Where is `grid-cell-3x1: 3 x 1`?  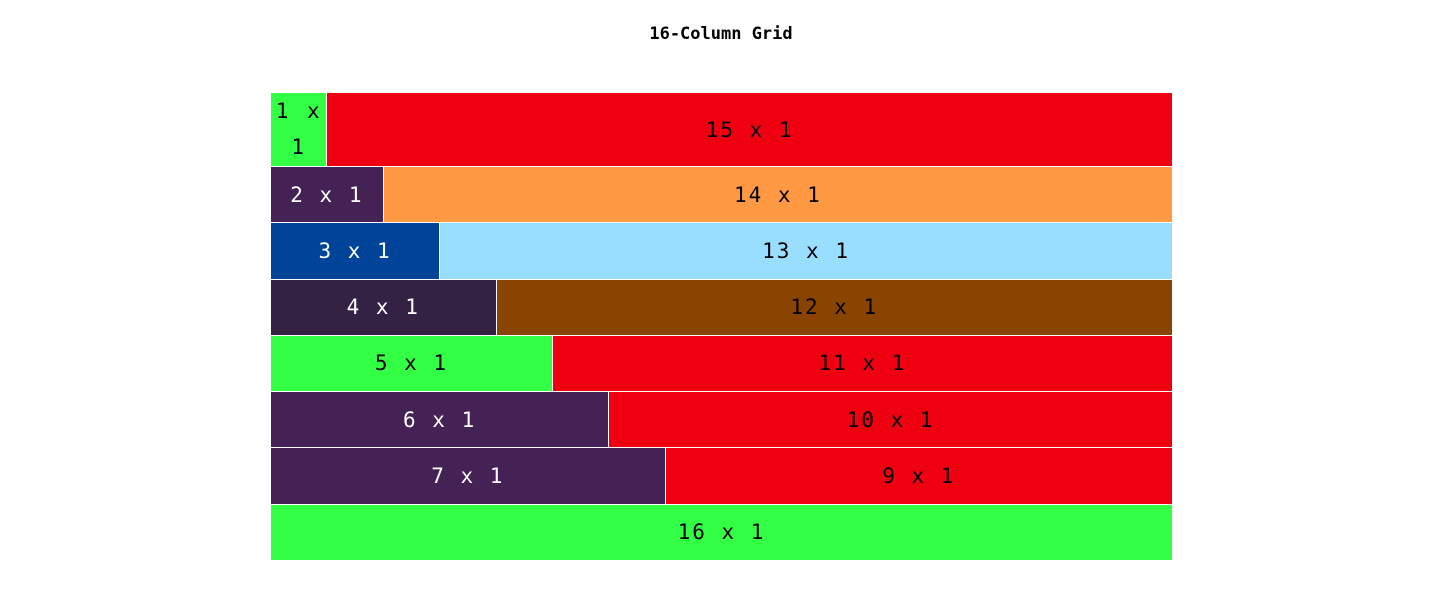
grid-cell-3x1: 3 x 1 is located at coordinates (355, 251).